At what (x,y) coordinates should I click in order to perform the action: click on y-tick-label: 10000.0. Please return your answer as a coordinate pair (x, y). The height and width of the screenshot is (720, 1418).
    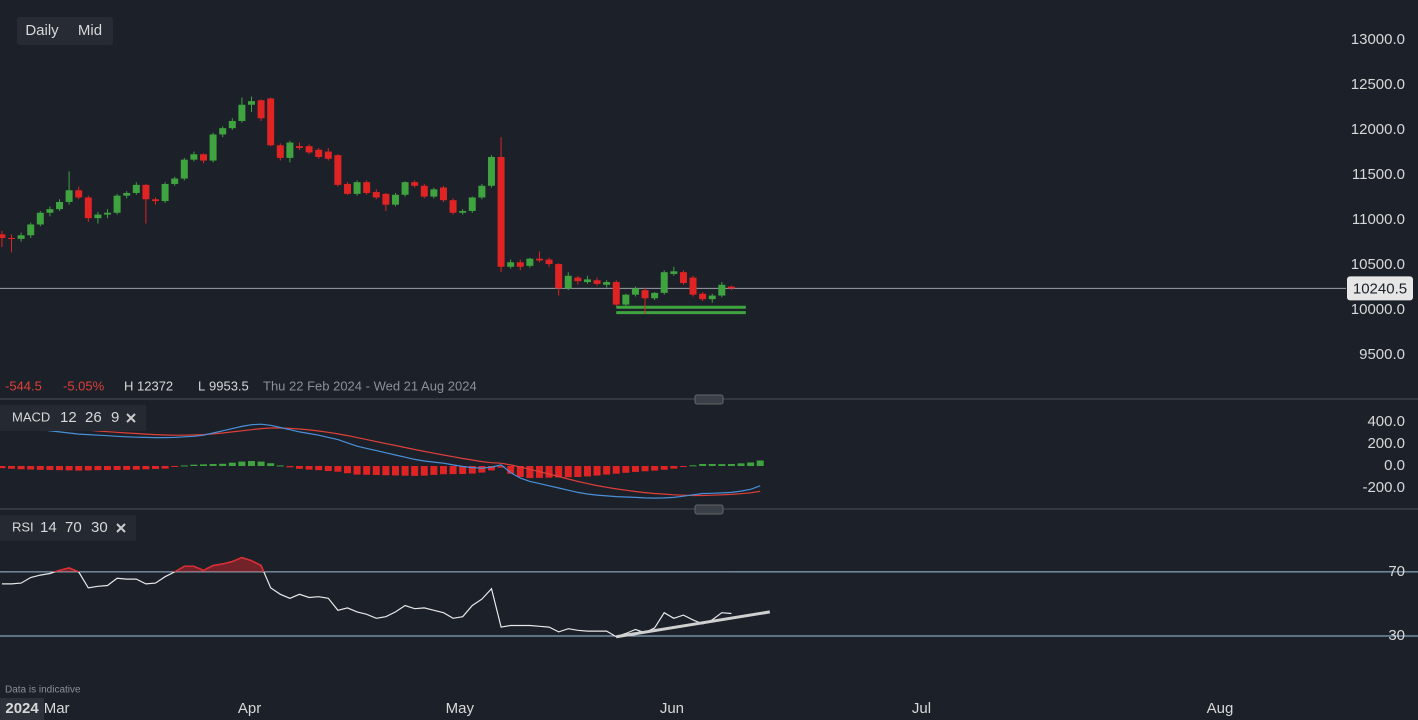
    Looking at the image, I should click on (1378, 309).